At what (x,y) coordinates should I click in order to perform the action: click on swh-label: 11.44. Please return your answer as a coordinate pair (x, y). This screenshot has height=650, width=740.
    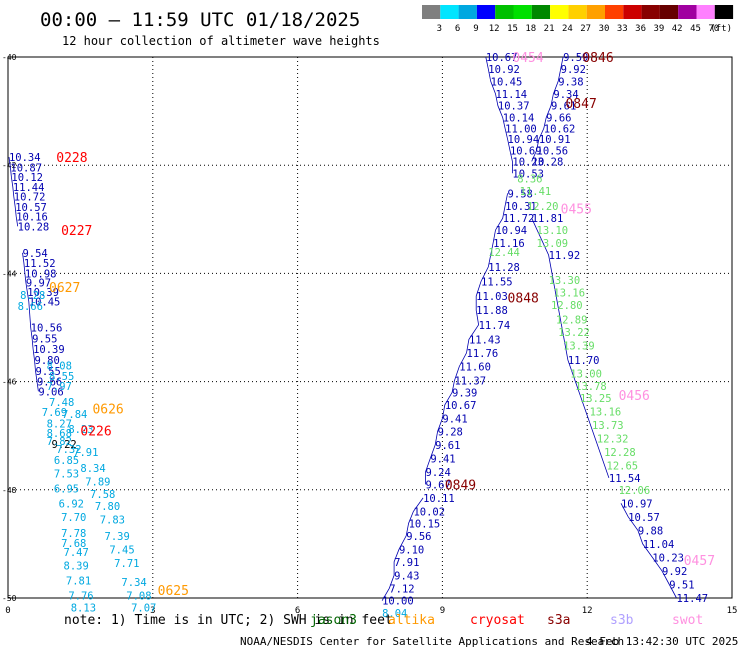
    Looking at the image, I should click on (29, 188).